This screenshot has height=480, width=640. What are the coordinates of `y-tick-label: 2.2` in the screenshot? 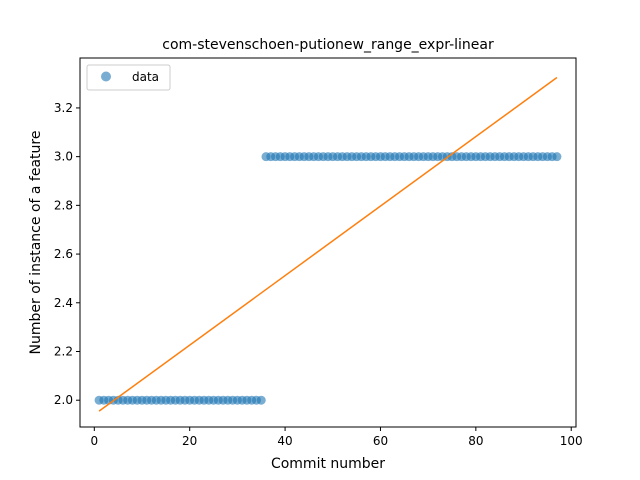 It's located at (63, 351).